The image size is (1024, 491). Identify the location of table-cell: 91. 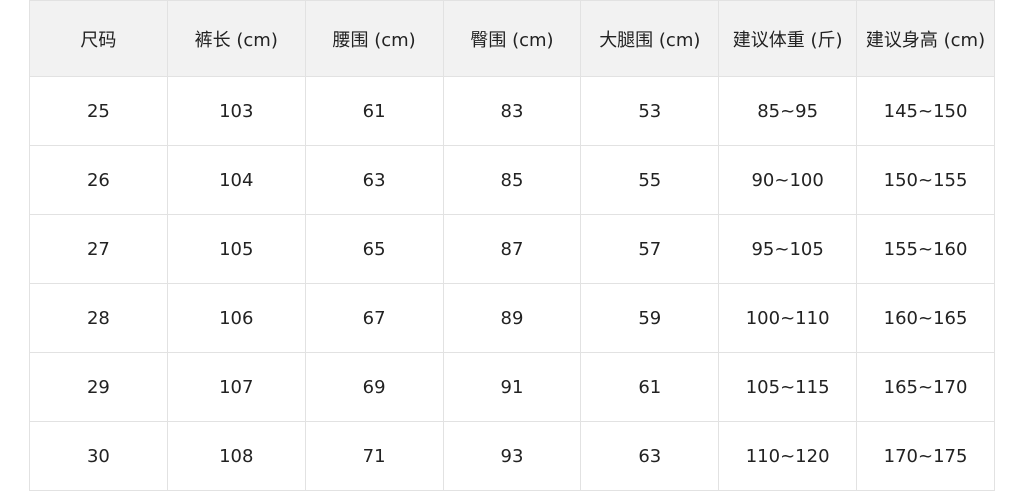
(512, 387).